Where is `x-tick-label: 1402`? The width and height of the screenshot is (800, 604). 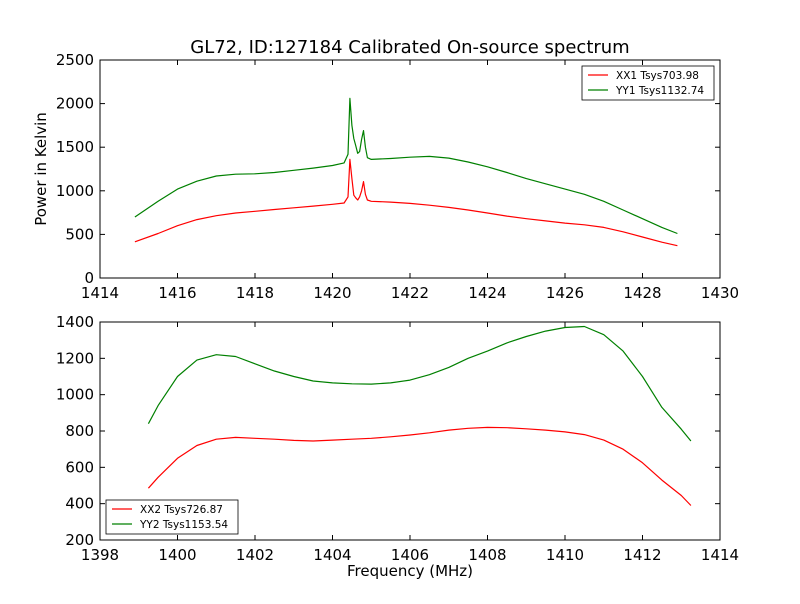 x-tick-label: 1402 is located at coordinates (255, 555).